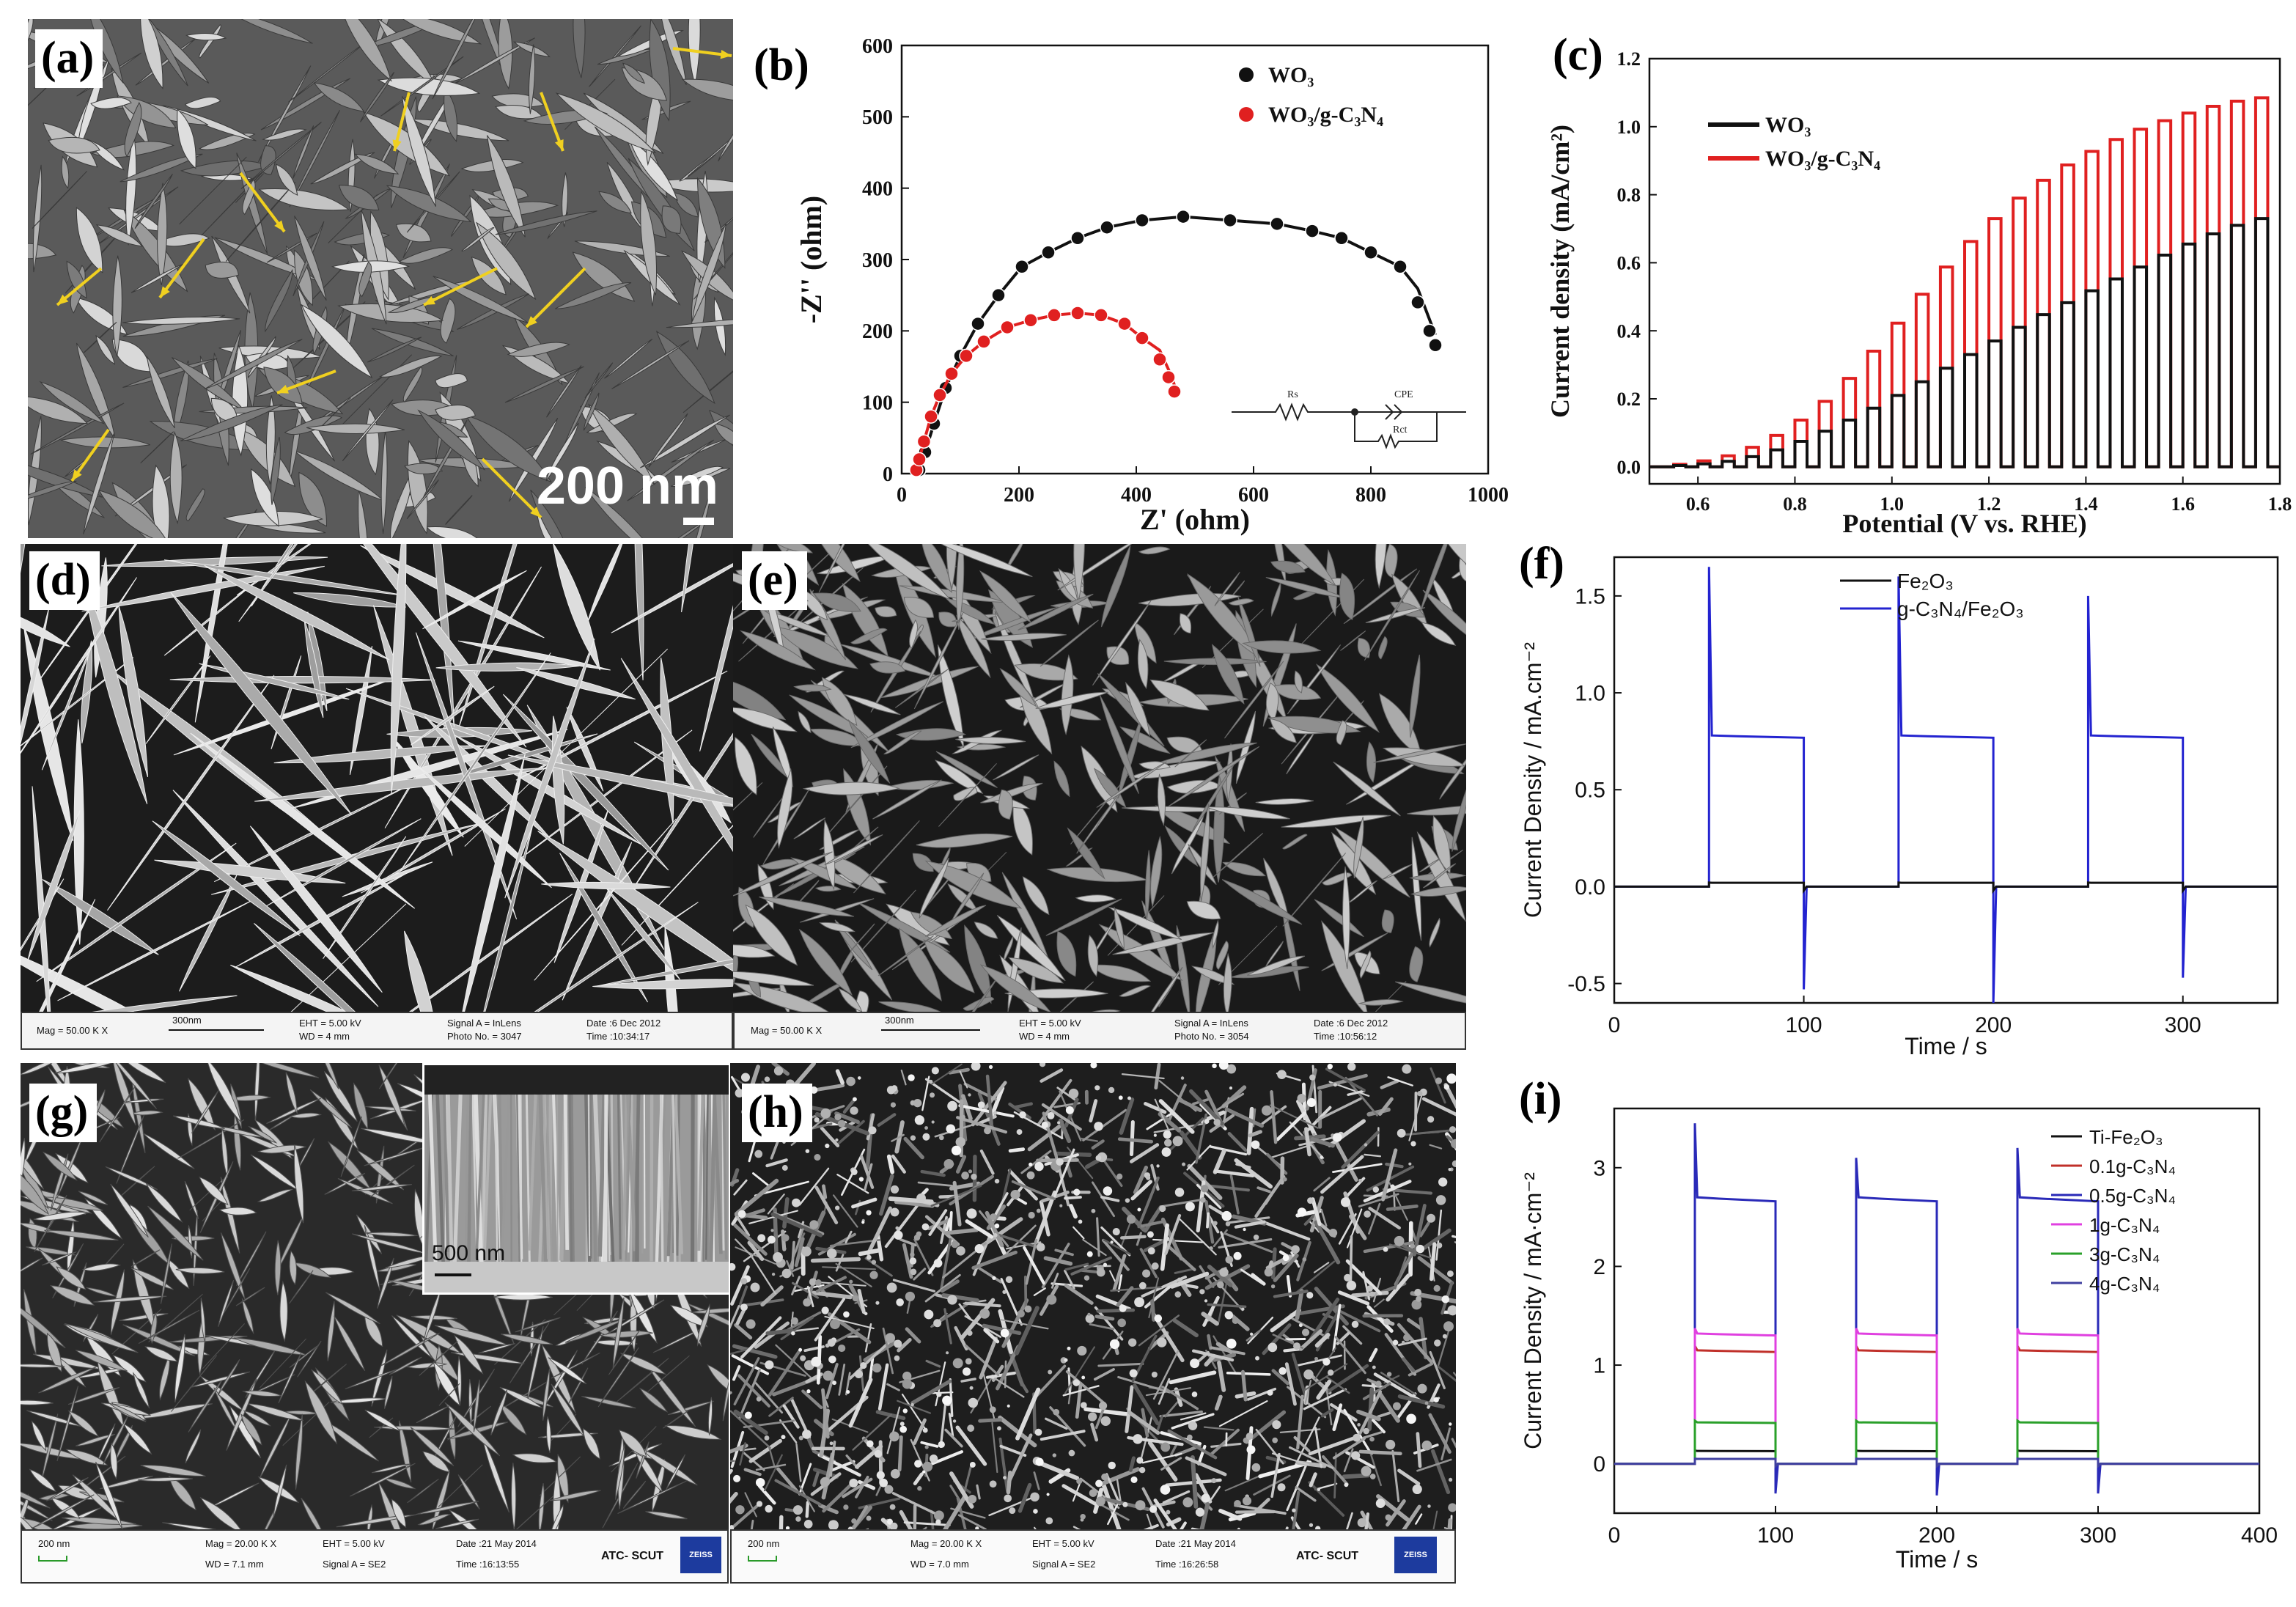 This screenshot has width=2296, height=1607. What do you see at coordinates (2124, 1284) in the screenshot?
I see `legend-label: 4g-C₃N₄` at bounding box center [2124, 1284].